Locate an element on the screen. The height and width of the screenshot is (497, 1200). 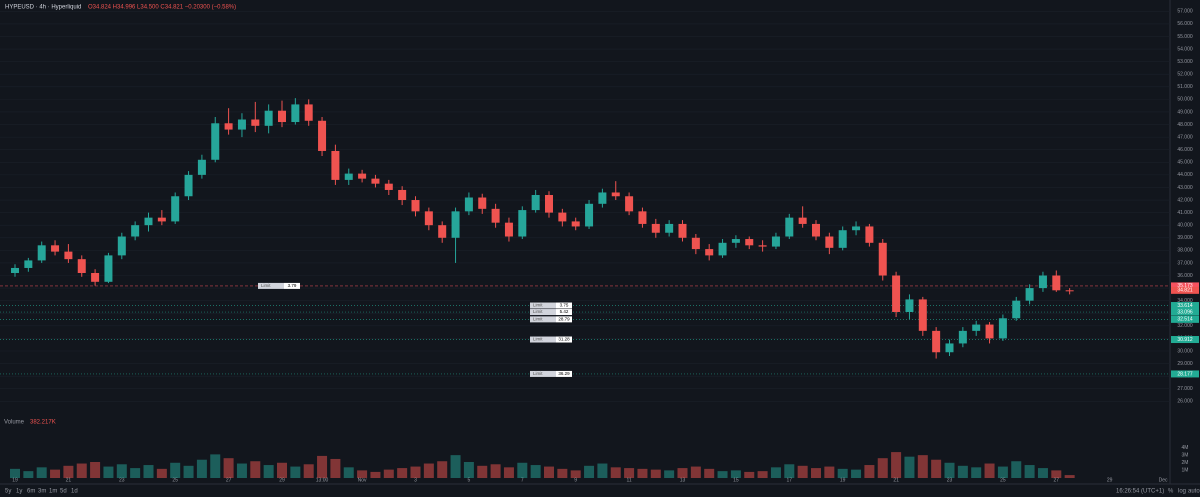
y-tick-label: 36.000 is located at coordinates (1185, 276).